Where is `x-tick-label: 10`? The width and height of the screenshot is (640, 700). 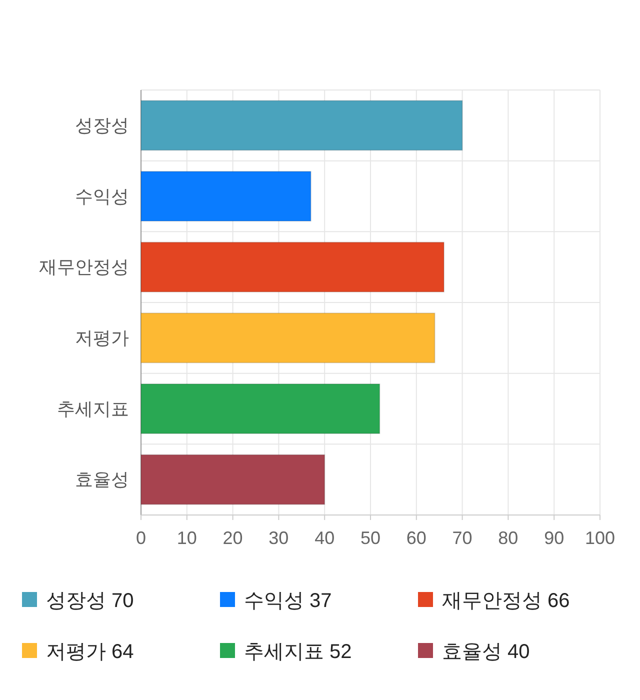
x-tick-label: 10 is located at coordinates (186, 538).